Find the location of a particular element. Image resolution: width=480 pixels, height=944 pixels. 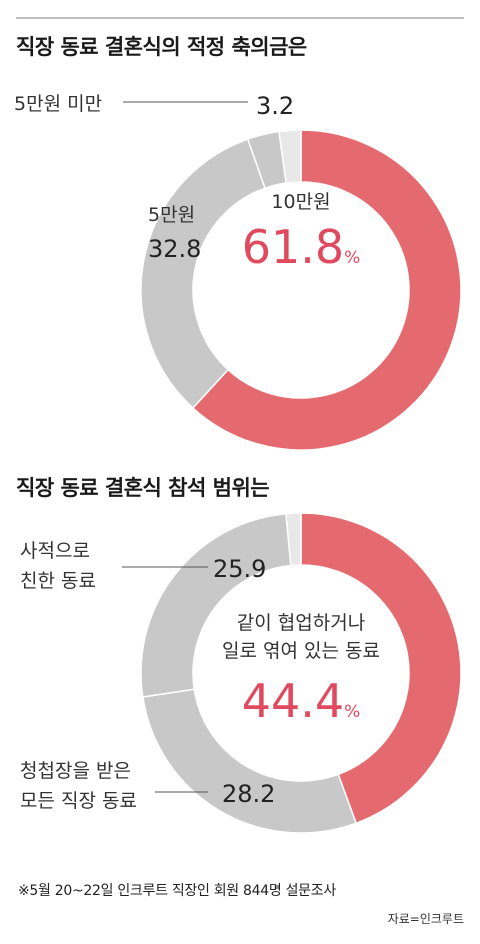

chart1-center-label: 10만원 is located at coordinates (300, 202).